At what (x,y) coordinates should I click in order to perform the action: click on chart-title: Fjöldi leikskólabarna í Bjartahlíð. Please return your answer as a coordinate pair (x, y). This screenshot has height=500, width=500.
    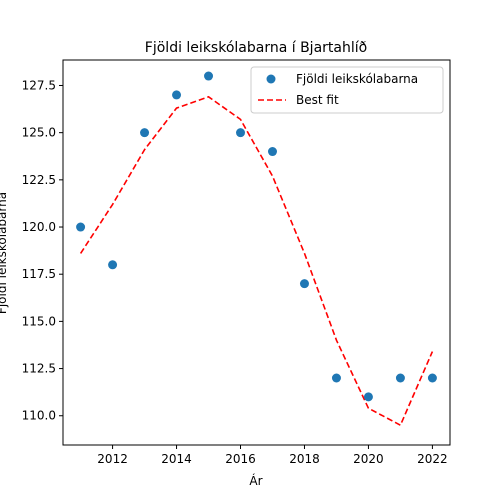
    Looking at the image, I should click on (256, 48).